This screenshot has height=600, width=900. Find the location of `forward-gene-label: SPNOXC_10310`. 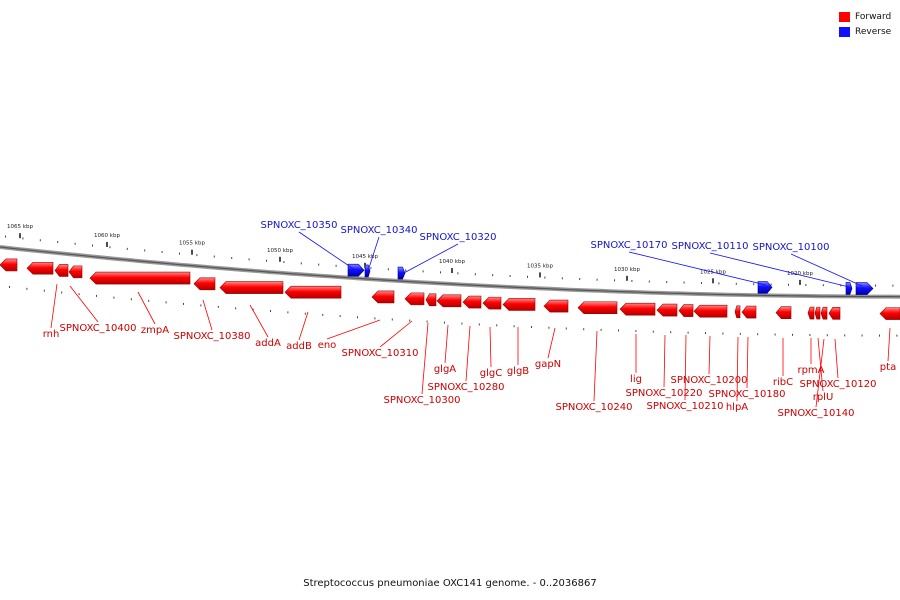

forward-gene-label: SPNOXC_10310 is located at coordinates (380, 339).